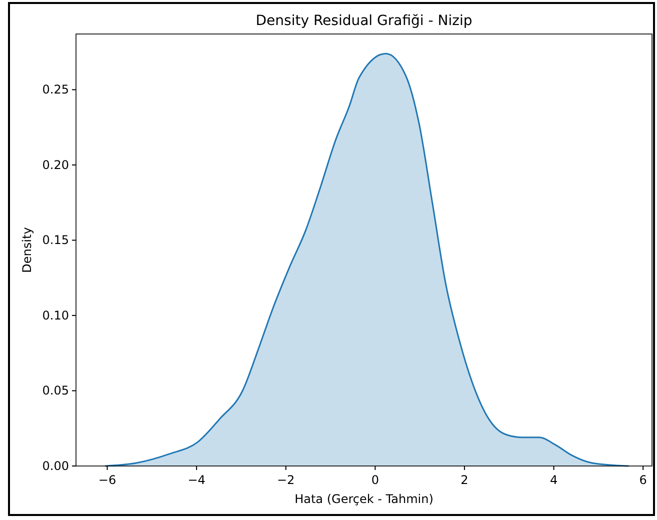  Describe the element at coordinates (286, 480) in the screenshot. I see `x-tick-label: −2` at that location.